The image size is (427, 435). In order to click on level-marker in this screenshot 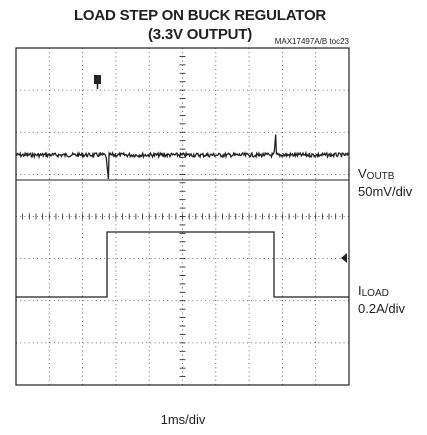, I will do `click(344, 258)`.